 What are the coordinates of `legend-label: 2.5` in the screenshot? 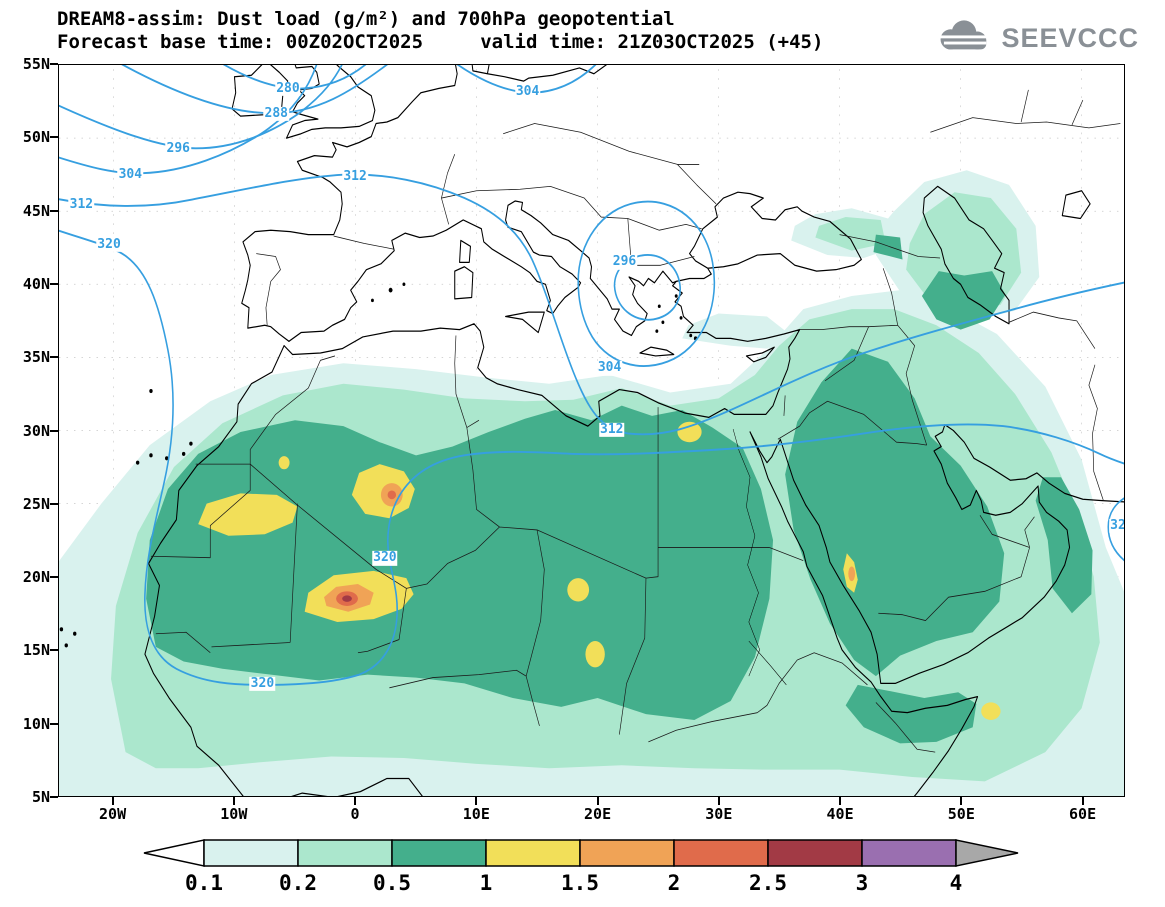 It's located at (768, 883).